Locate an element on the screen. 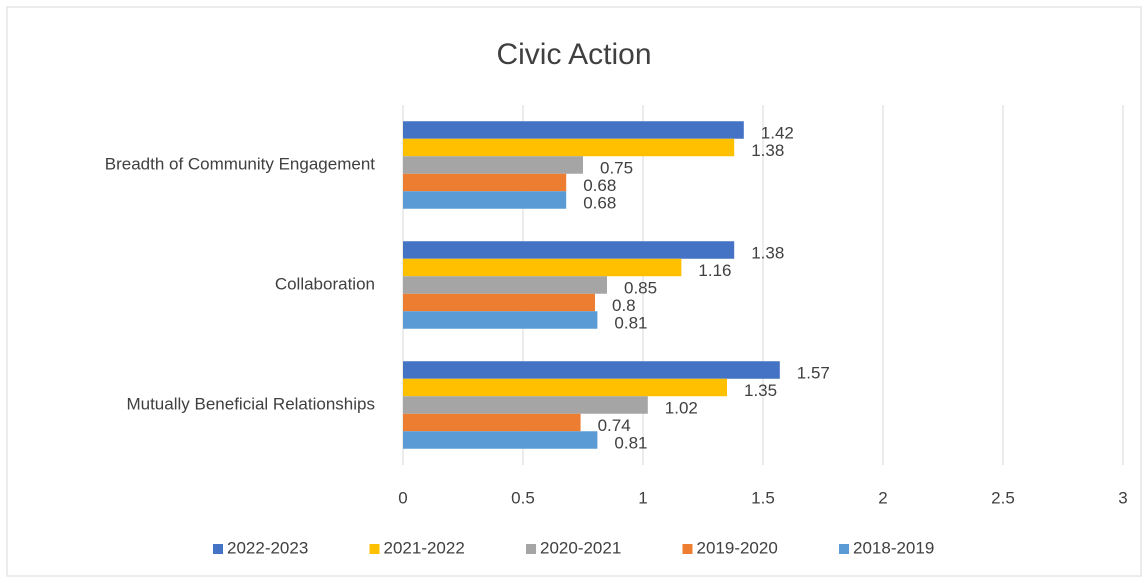 The width and height of the screenshot is (1148, 583). x-tick-label: 1 is located at coordinates (642, 497).